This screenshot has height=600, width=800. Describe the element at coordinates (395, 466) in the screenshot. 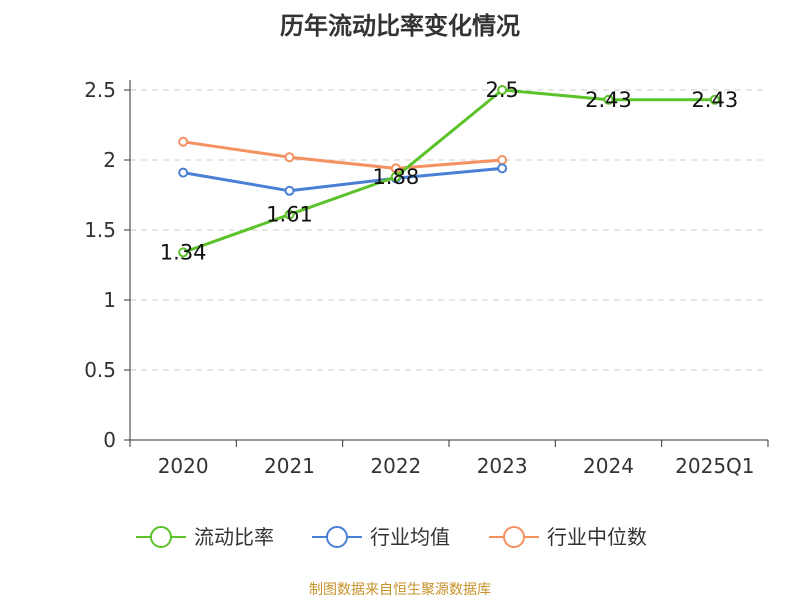

I see `x-tick-label: 2022` at that location.